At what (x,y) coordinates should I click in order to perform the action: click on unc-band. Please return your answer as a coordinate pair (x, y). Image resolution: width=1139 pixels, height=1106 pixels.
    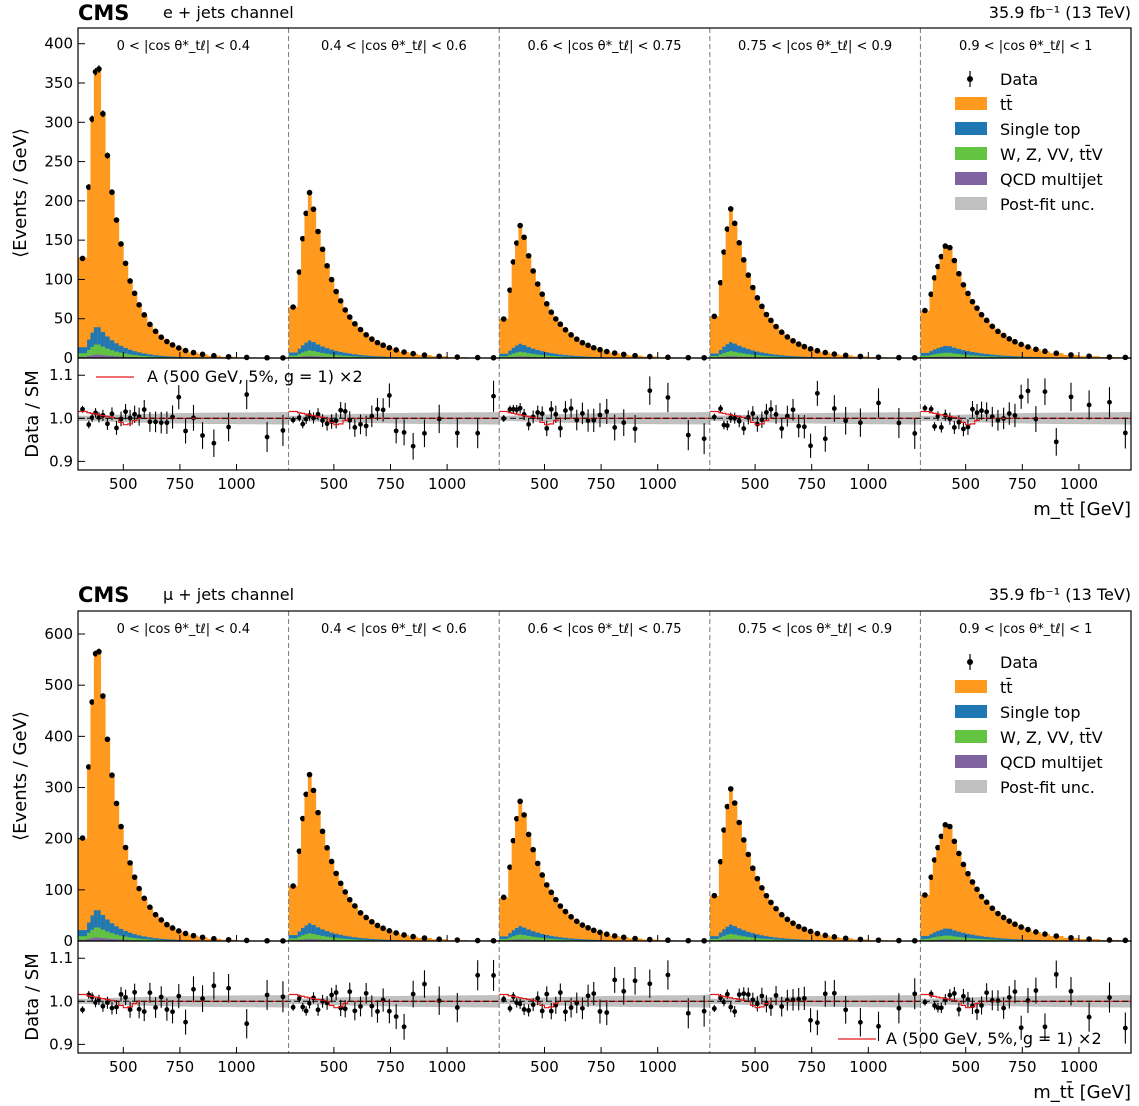
    Looking at the image, I should click on (977, 1001).